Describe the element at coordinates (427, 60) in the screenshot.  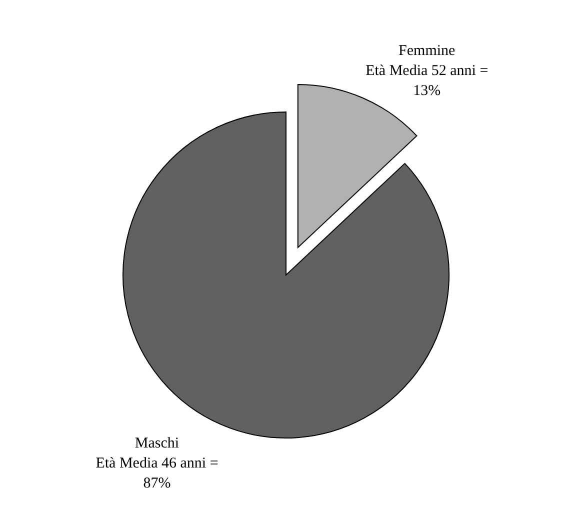
I see `slice-label: Femmine Età Media 52 anni =` at that location.